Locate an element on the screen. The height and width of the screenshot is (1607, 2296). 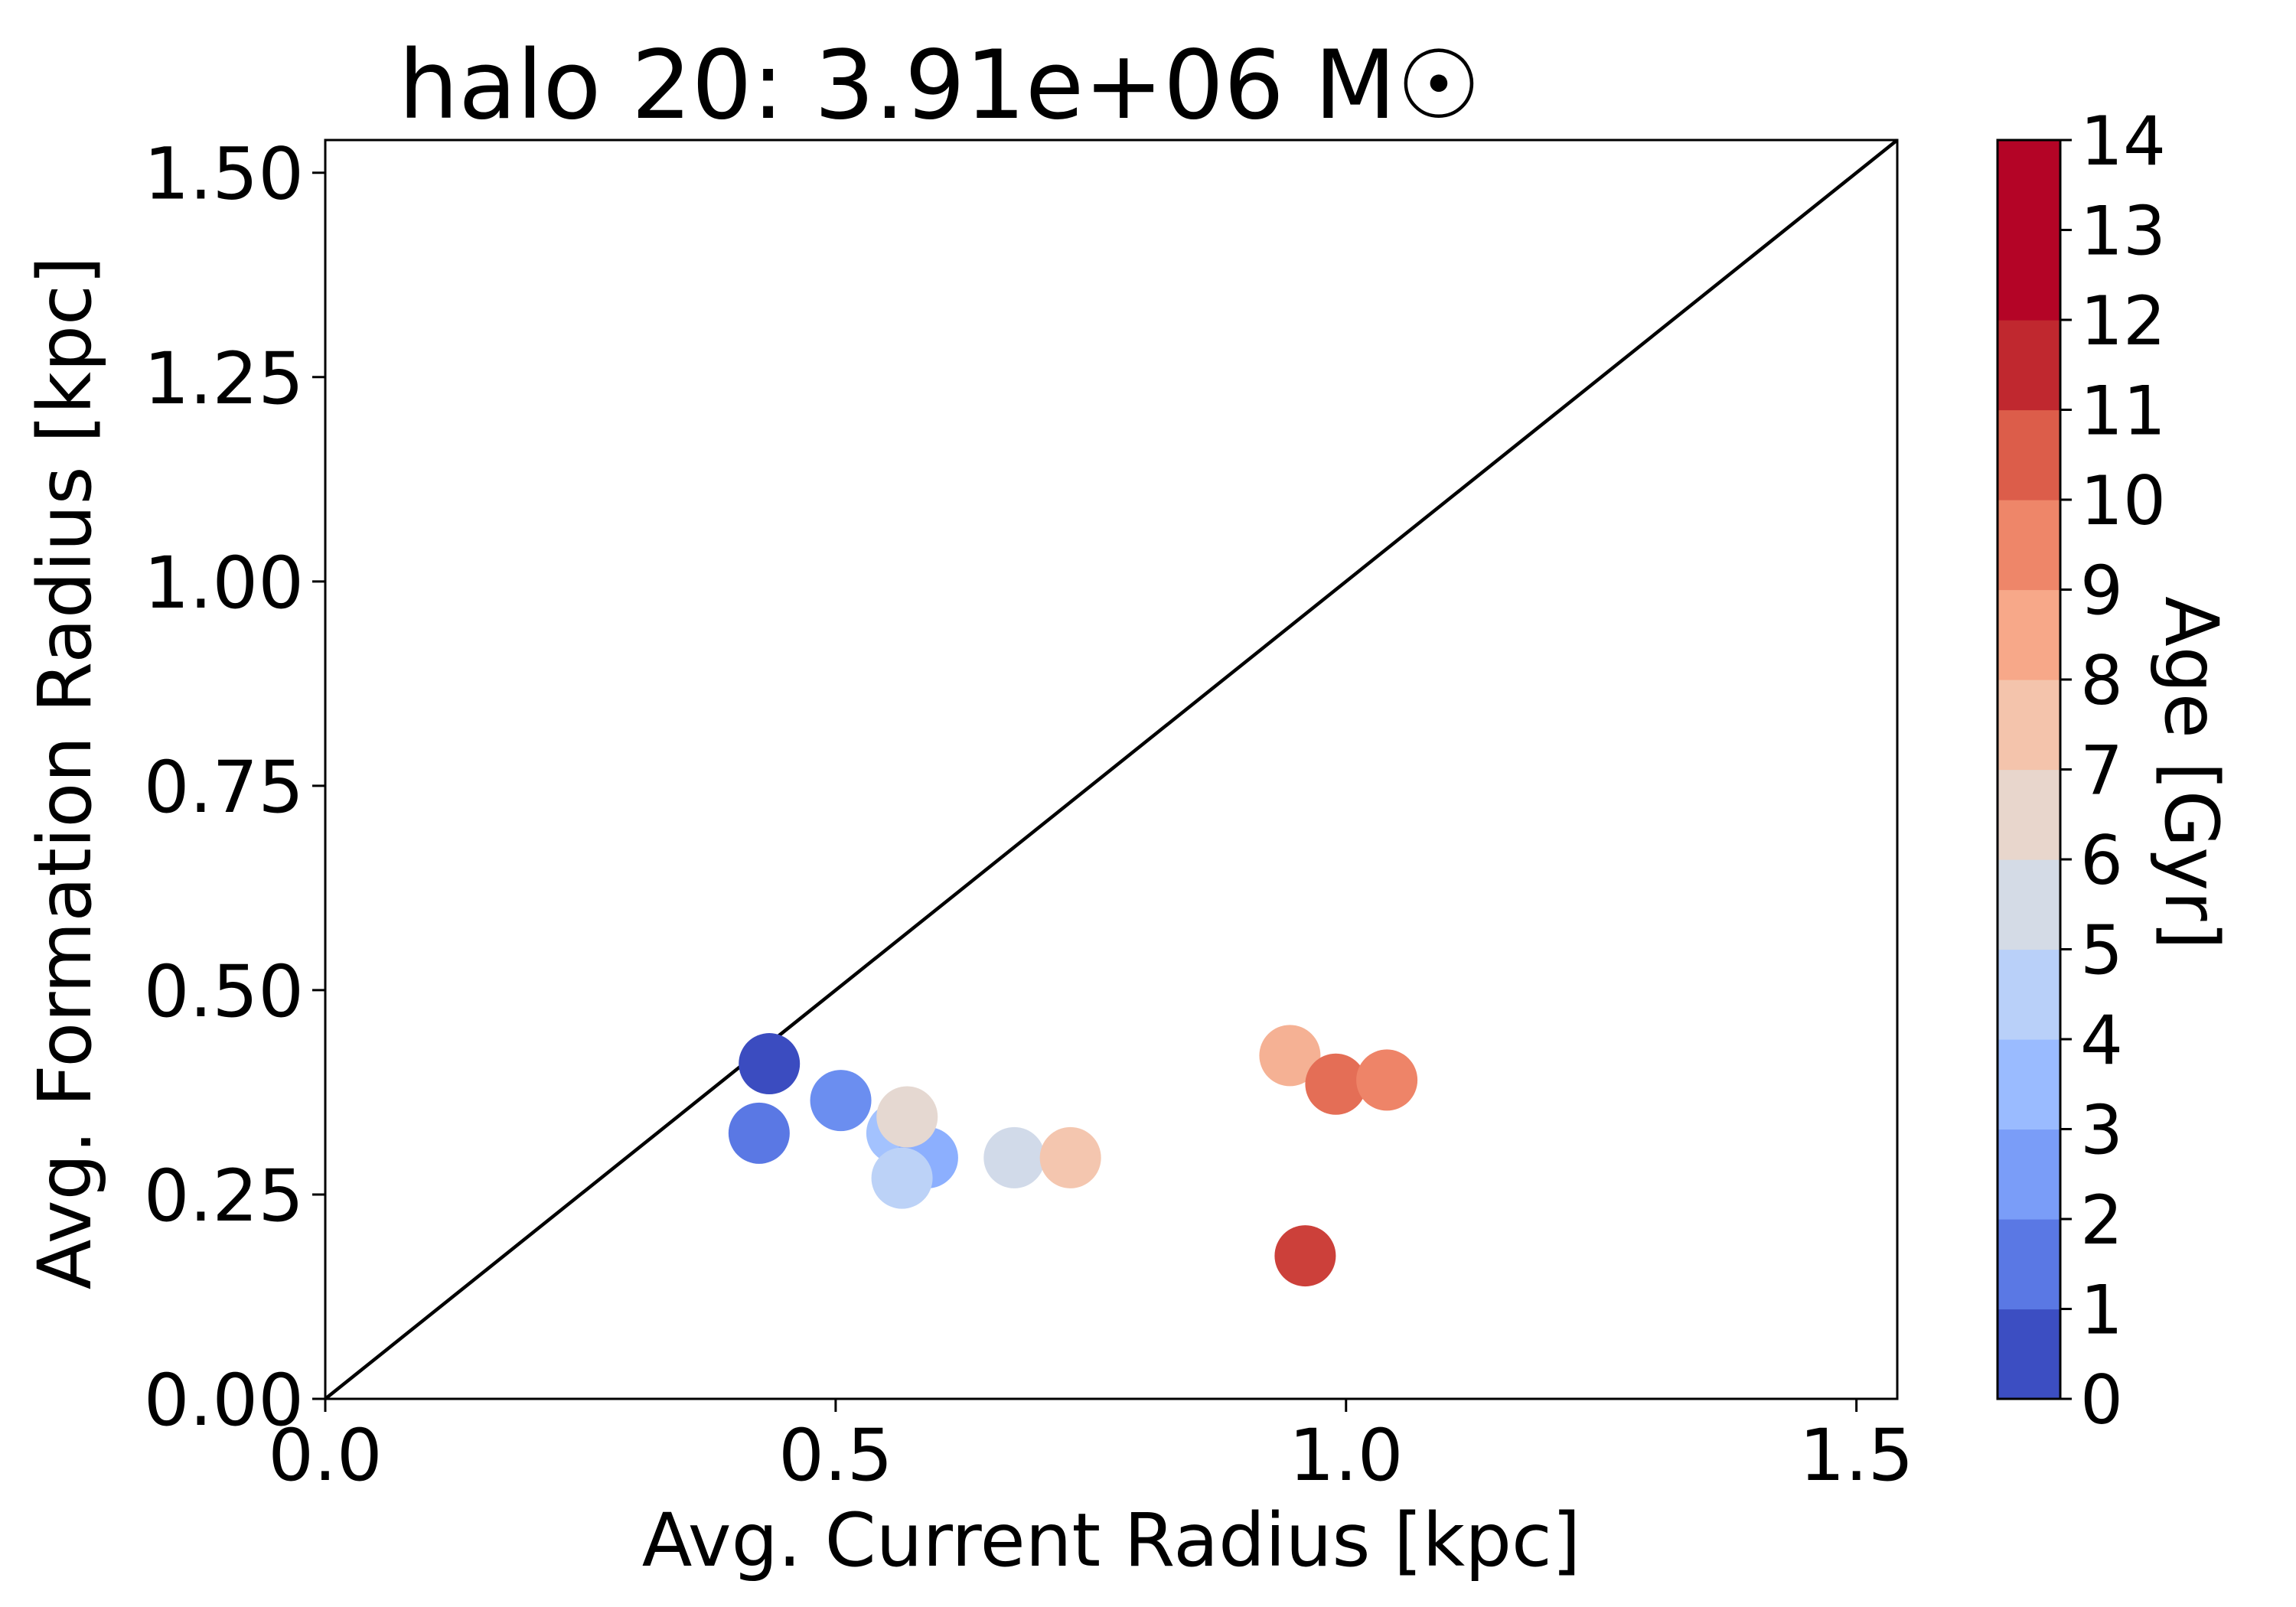
y-tick-label: 1.25 is located at coordinates (224, 379).